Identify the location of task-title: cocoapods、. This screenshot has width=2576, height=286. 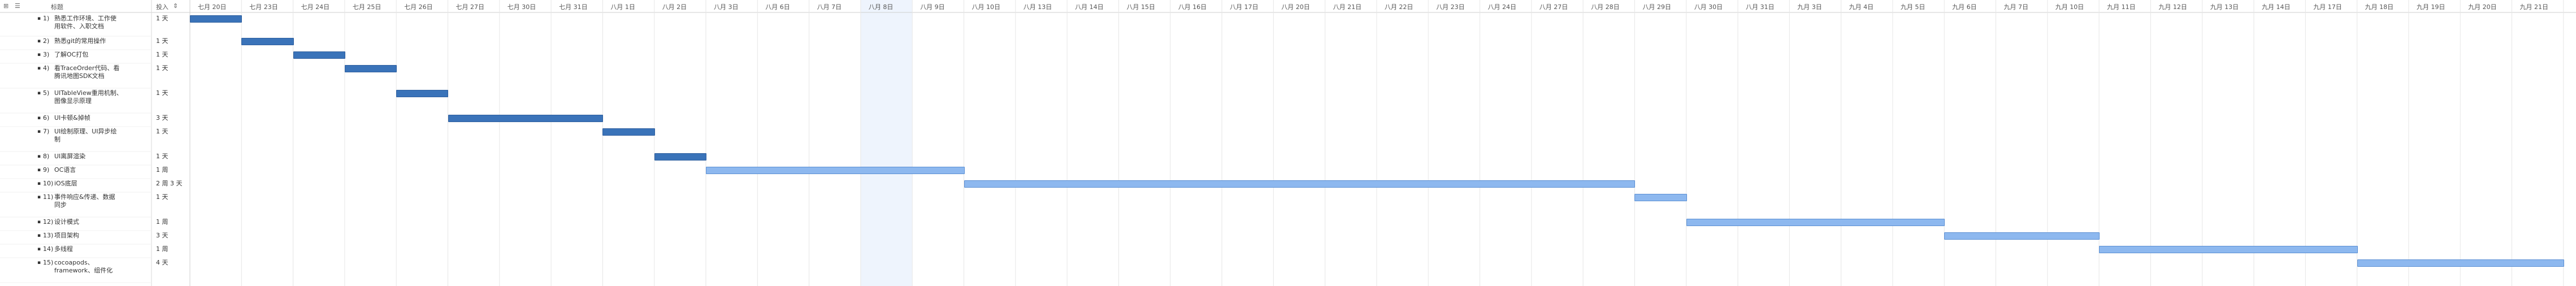
(74, 262).